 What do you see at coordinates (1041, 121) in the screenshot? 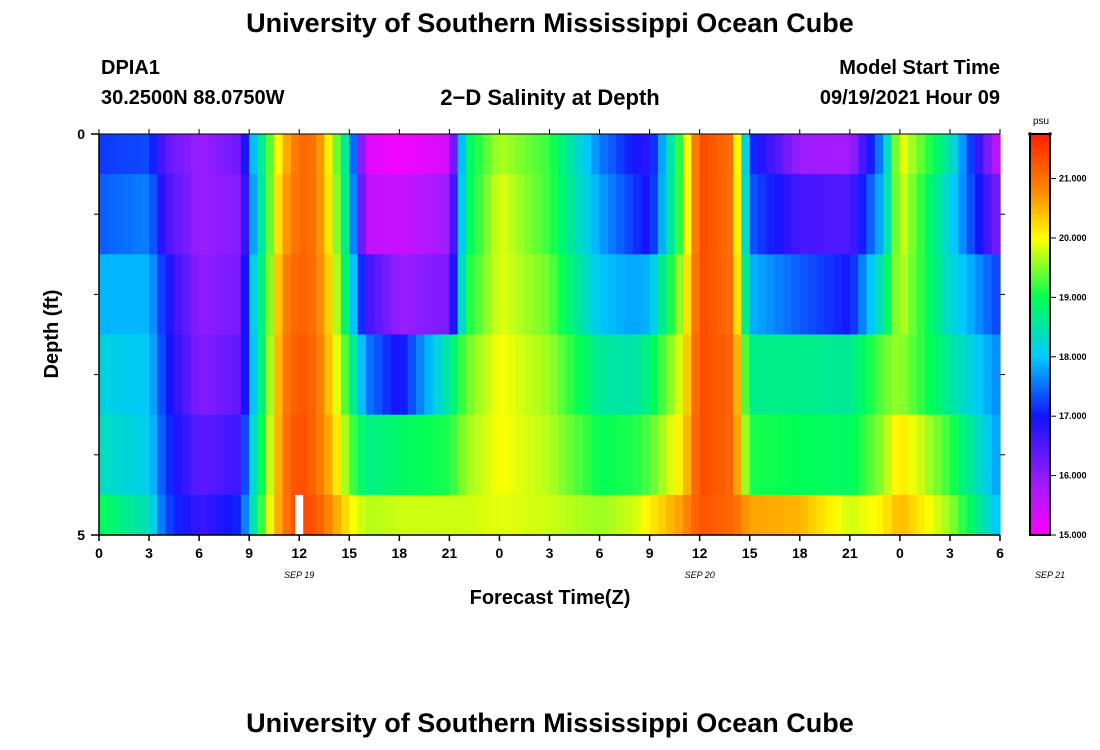
I see `colorbar-unit: psu` at bounding box center [1041, 121].